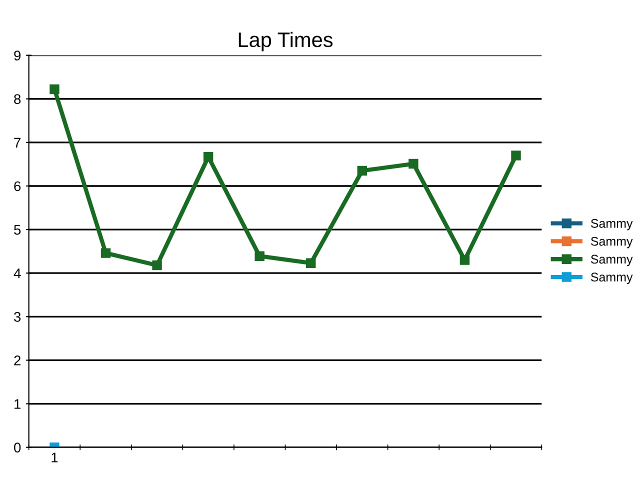 This screenshot has height=481, width=641. What do you see at coordinates (17, 273) in the screenshot?
I see `y-tick-label: 4` at bounding box center [17, 273].